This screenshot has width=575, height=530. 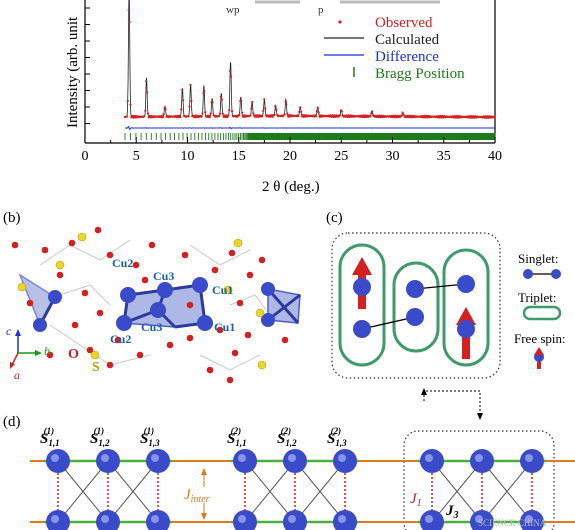 I want to click on bragg-ticks, so click(x=310, y=136).